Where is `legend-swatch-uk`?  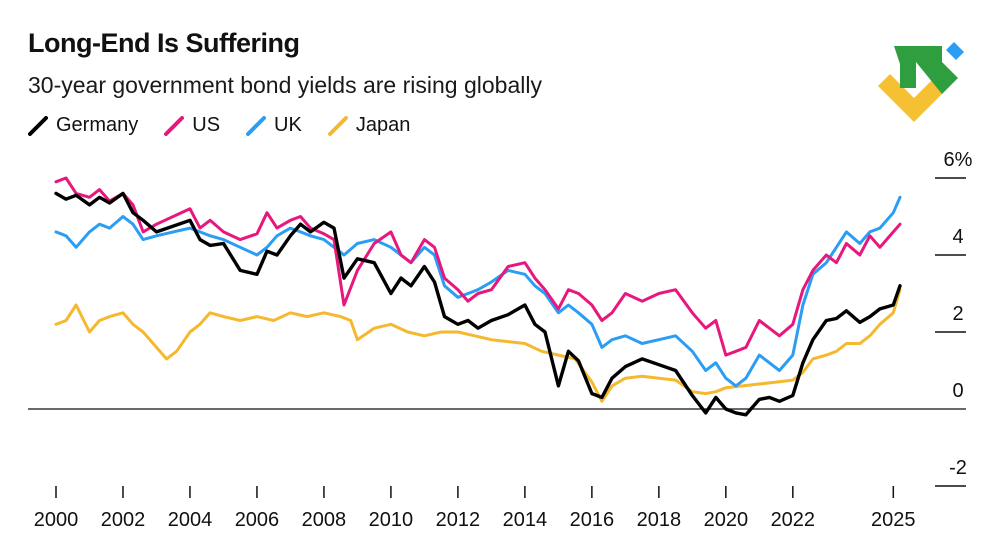
legend-swatch-uk is located at coordinates (256, 125).